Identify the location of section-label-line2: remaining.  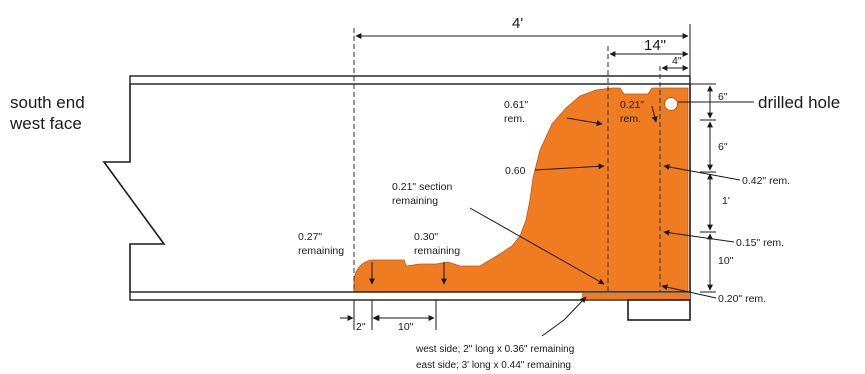
(415, 201).